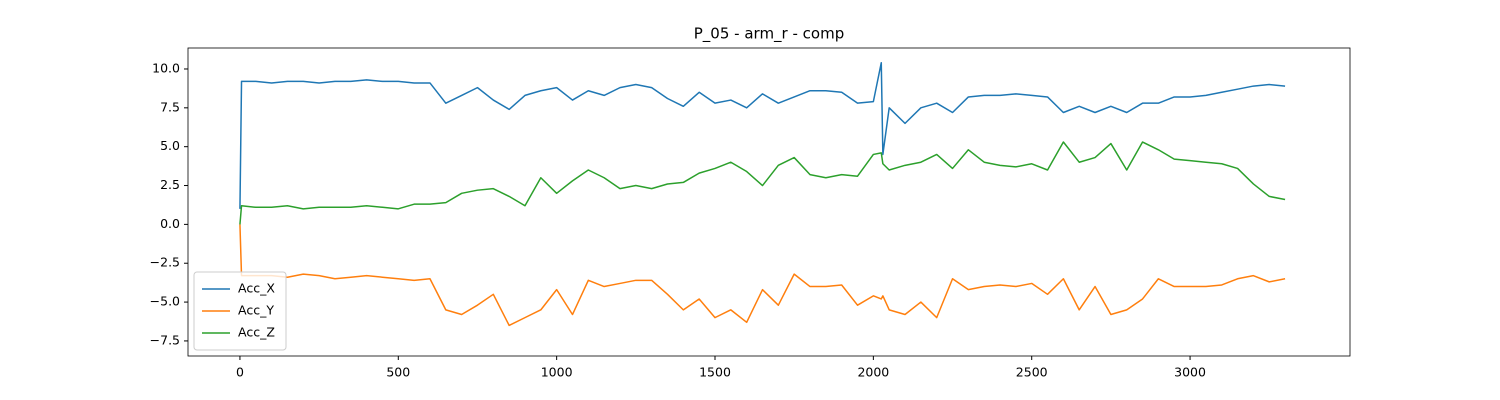 The height and width of the screenshot is (400, 1500). What do you see at coordinates (256, 332) in the screenshot?
I see `legend-label: Acc_Z` at bounding box center [256, 332].